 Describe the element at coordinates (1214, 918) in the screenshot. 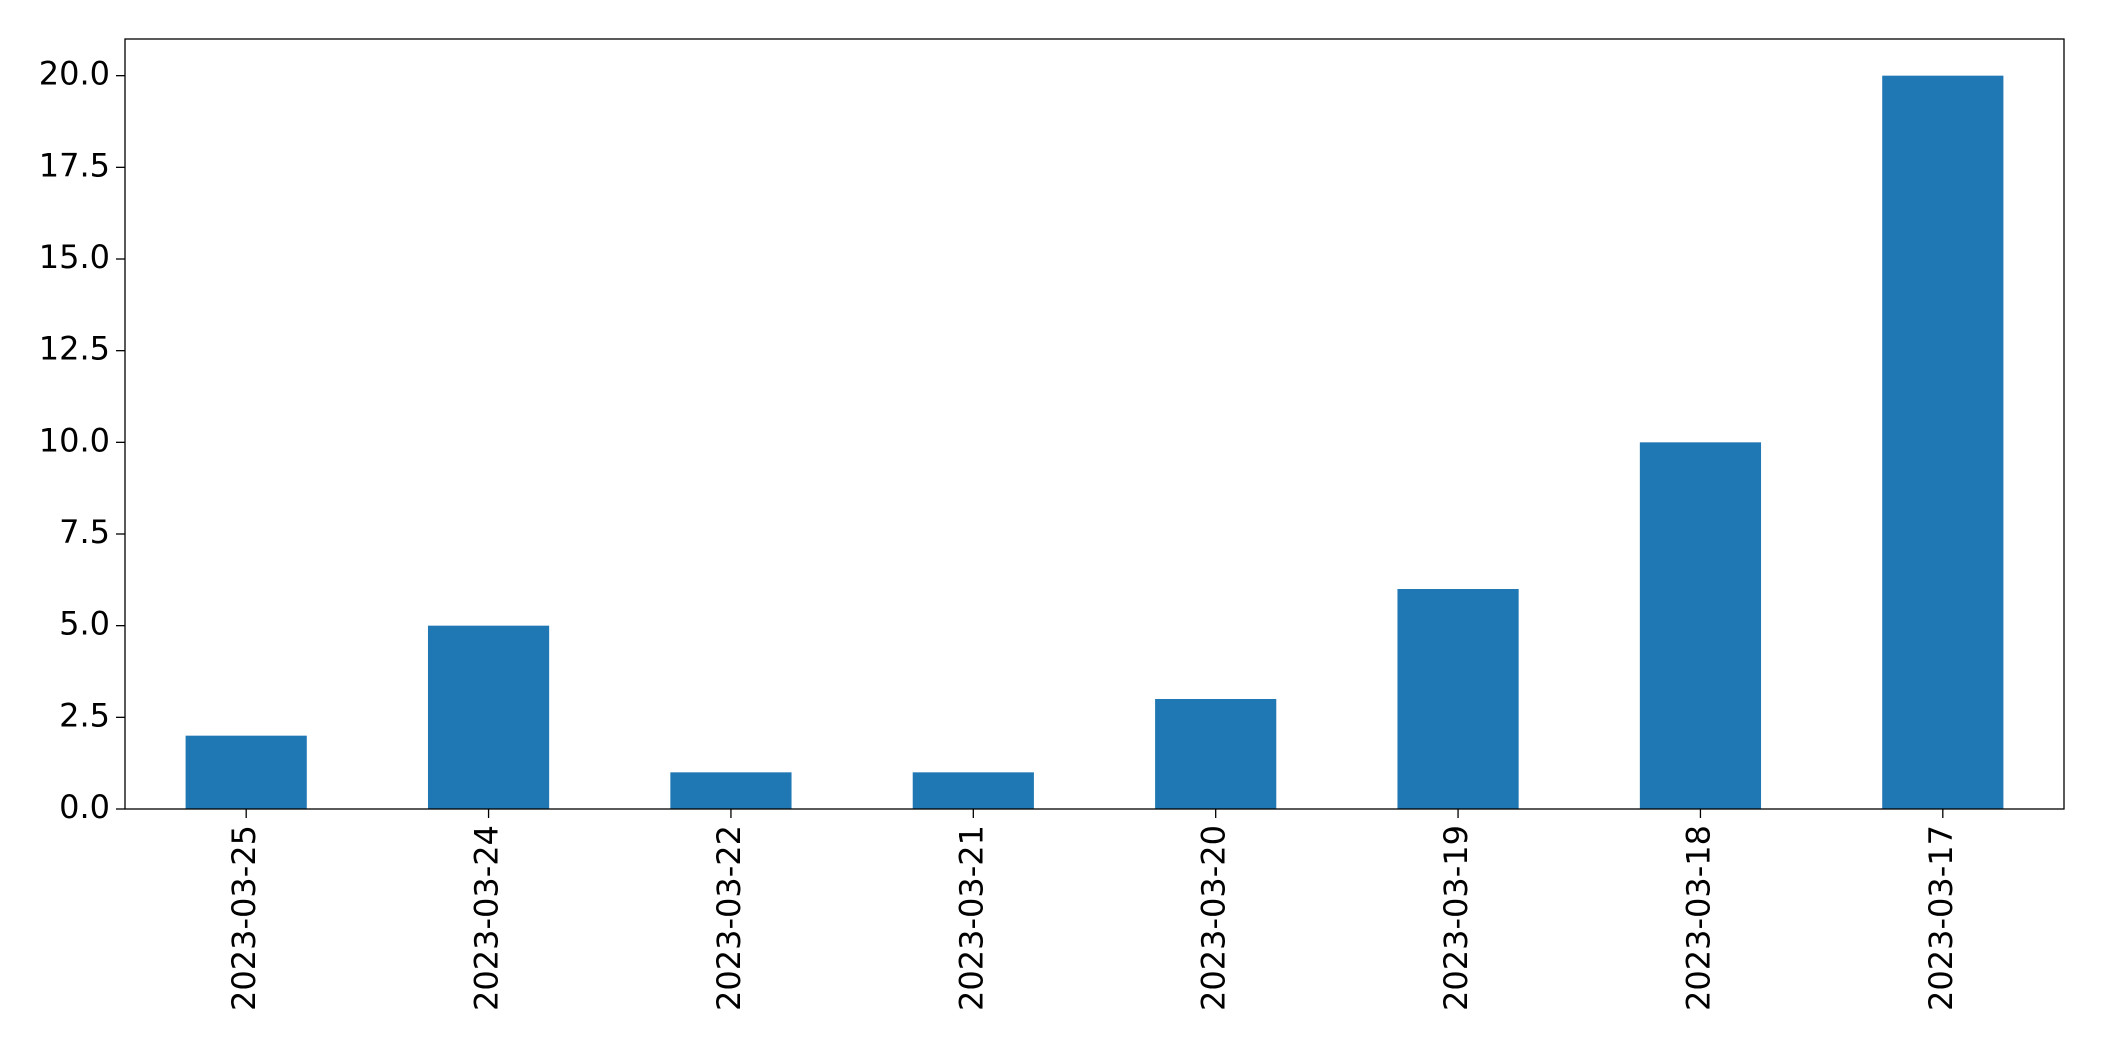

I see `x-tick-label: 2023-03-20` at that location.